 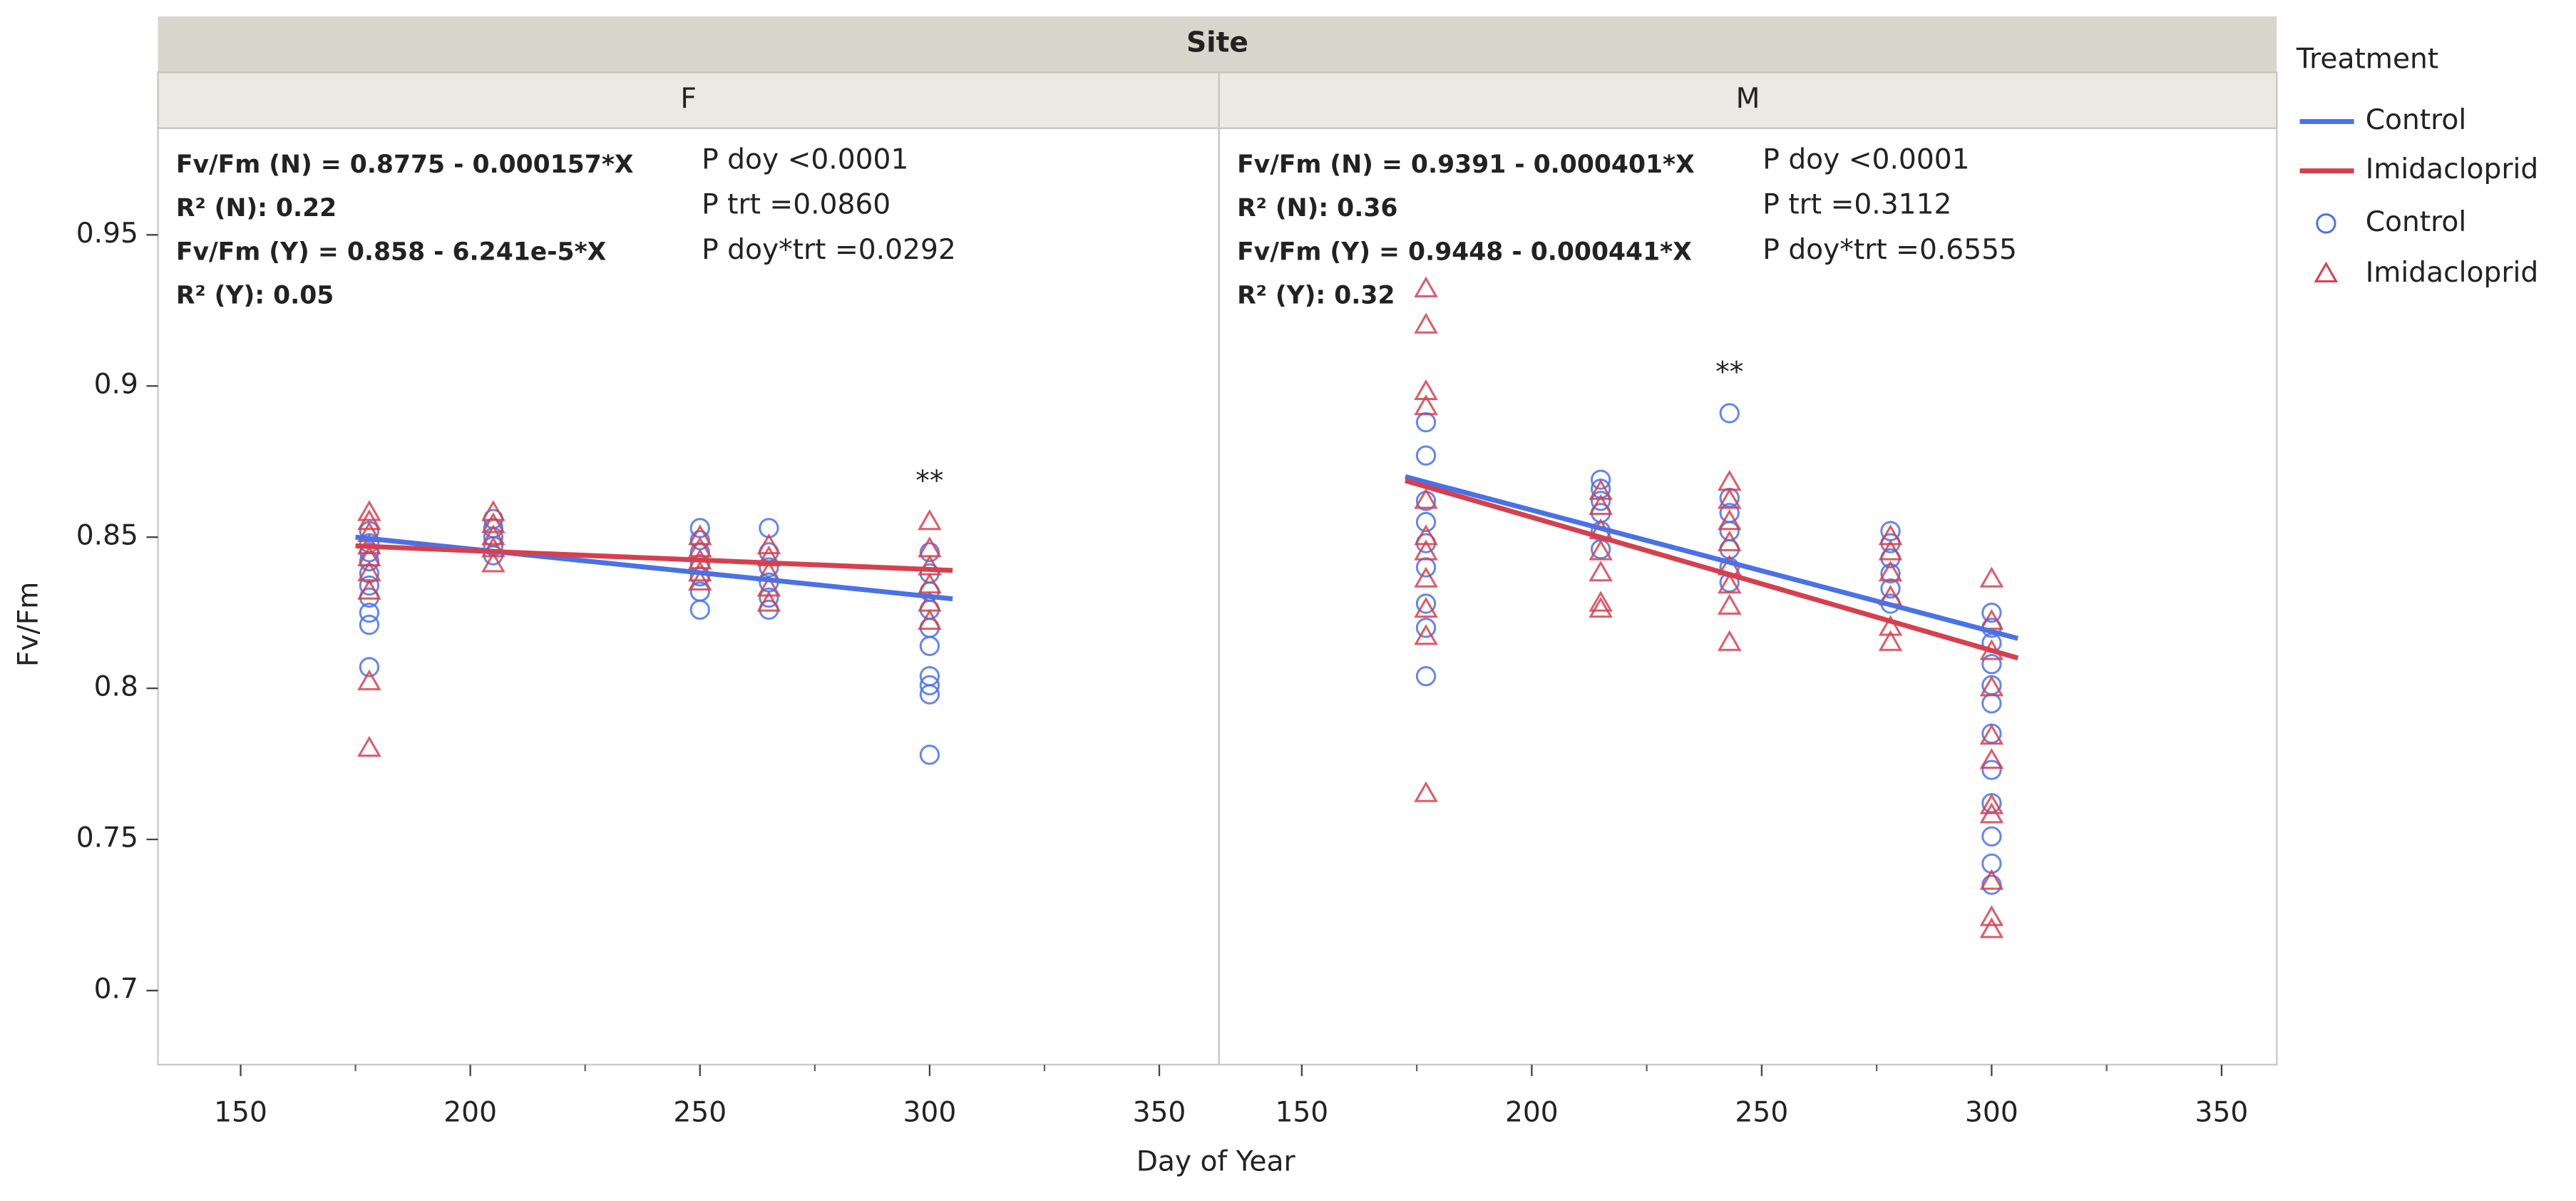 What do you see at coordinates (255, 295) in the screenshot?
I see `equation: R² (Y): 0.05` at bounding box center [255, 295].